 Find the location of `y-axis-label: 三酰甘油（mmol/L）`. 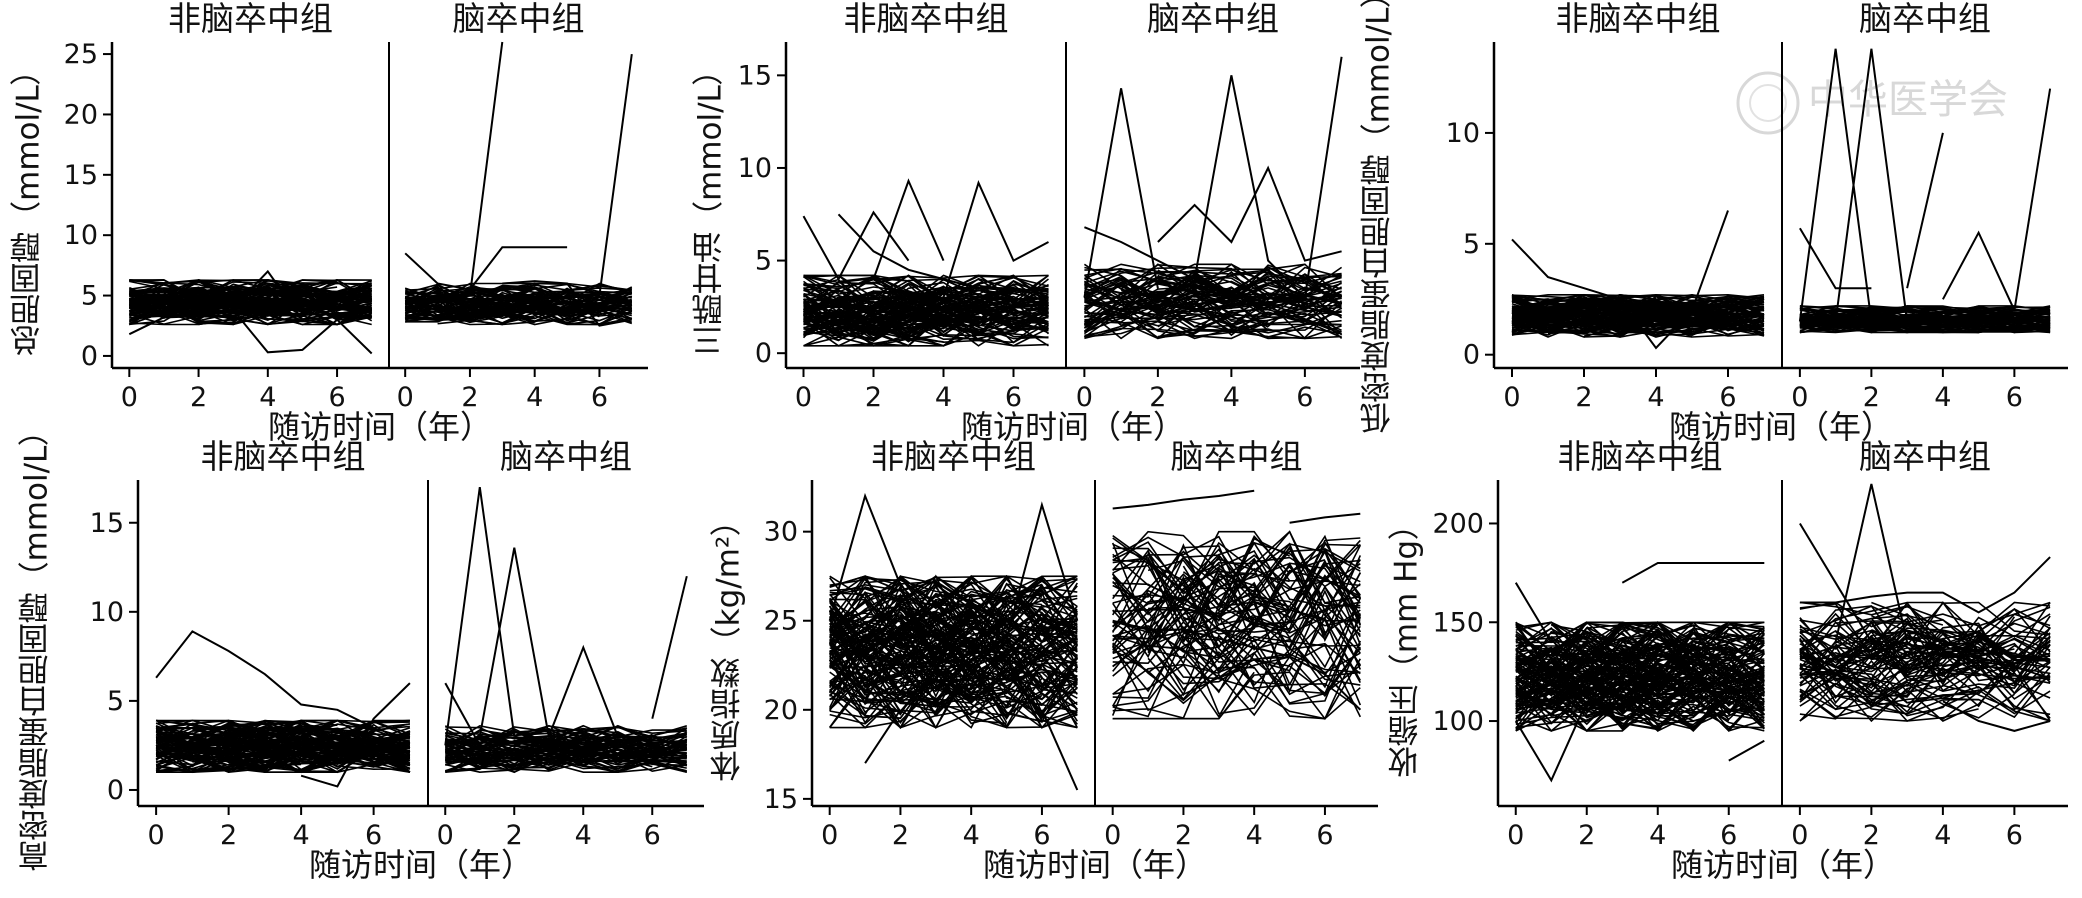

y-axis-label: 三酰甘油（mmol/L） is located at coordinates (710, 205).